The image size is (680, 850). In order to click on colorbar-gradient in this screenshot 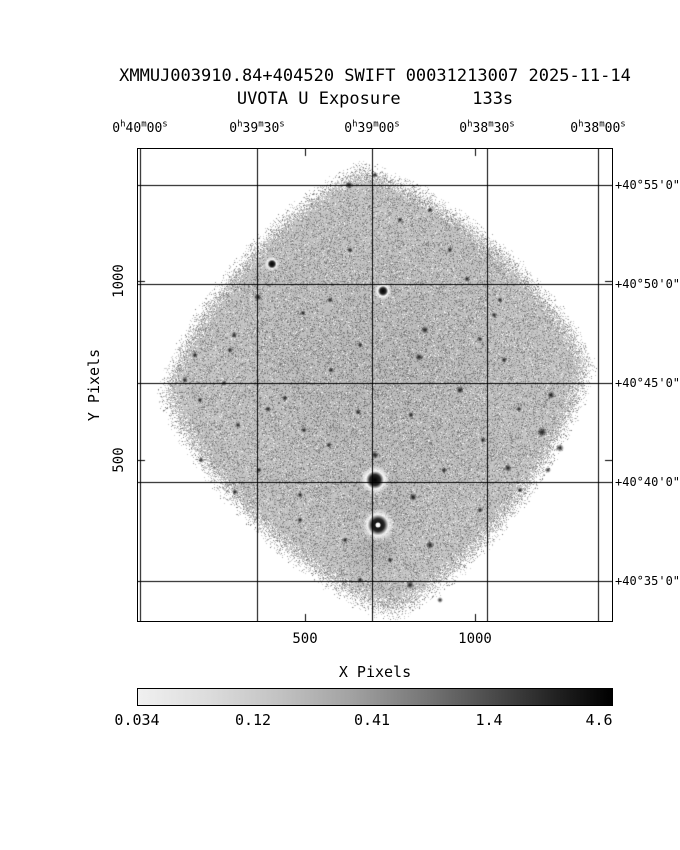, I will do `click(375, 697)`.